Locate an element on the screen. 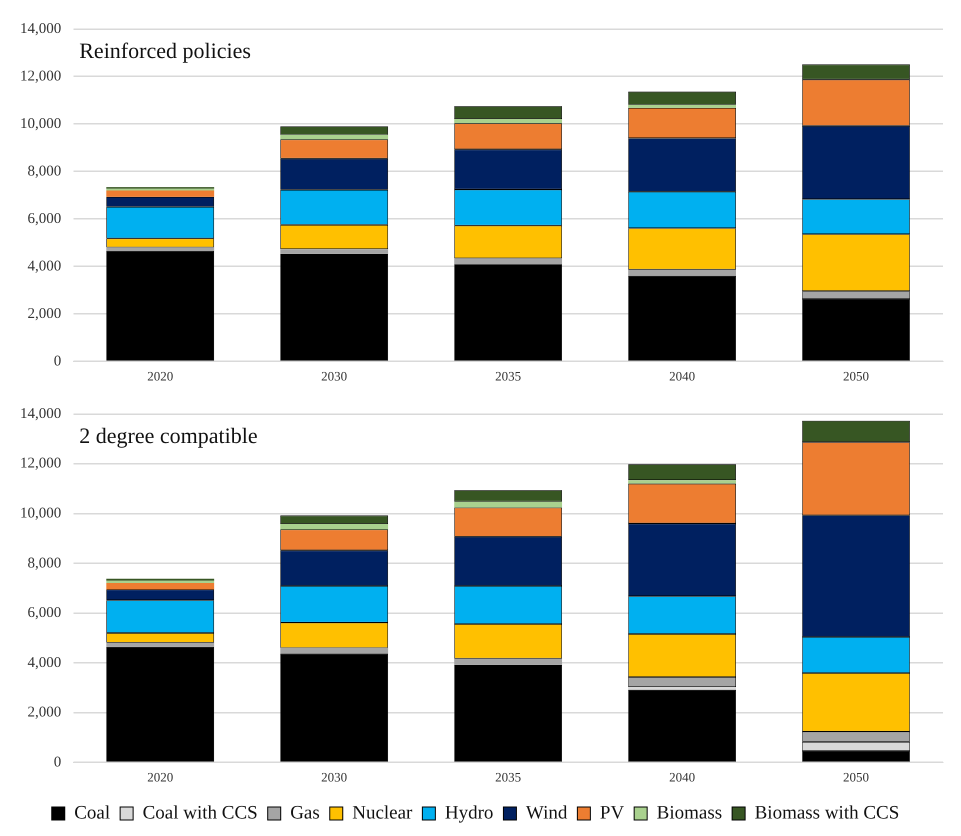 This screenshot has height=836, width=961. legend-label: Biomass with CCS is located at coordinates (827, 813).